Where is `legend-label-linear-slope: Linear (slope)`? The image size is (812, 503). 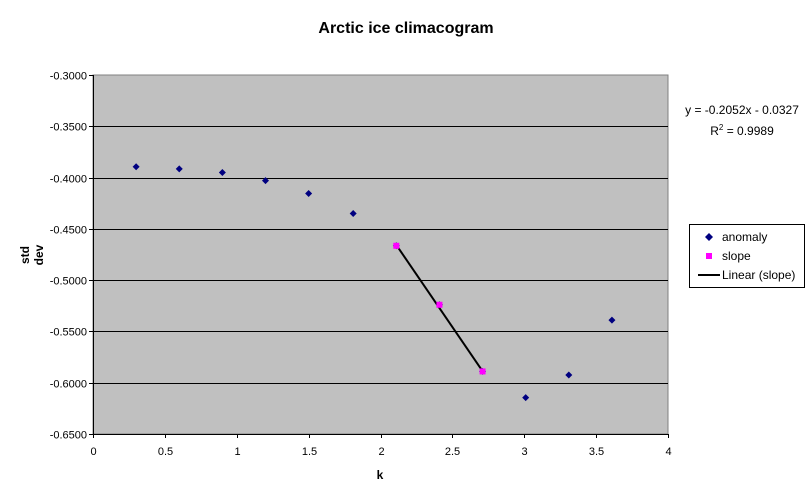 legend-label-linear-slope: Linear (slope) is located at coordinates (759, 275).